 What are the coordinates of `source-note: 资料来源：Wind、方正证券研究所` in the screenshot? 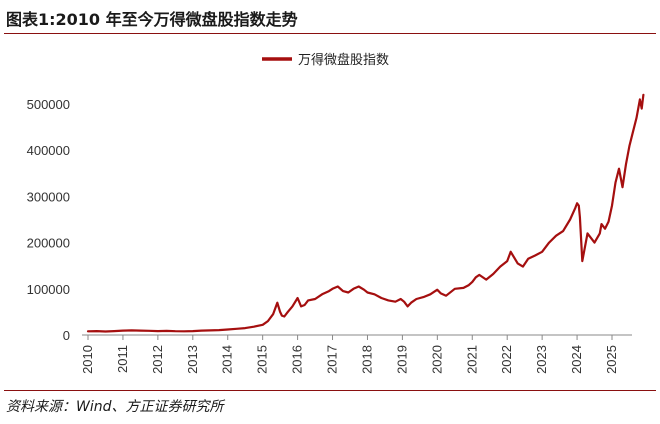 It's located at (115, 407).